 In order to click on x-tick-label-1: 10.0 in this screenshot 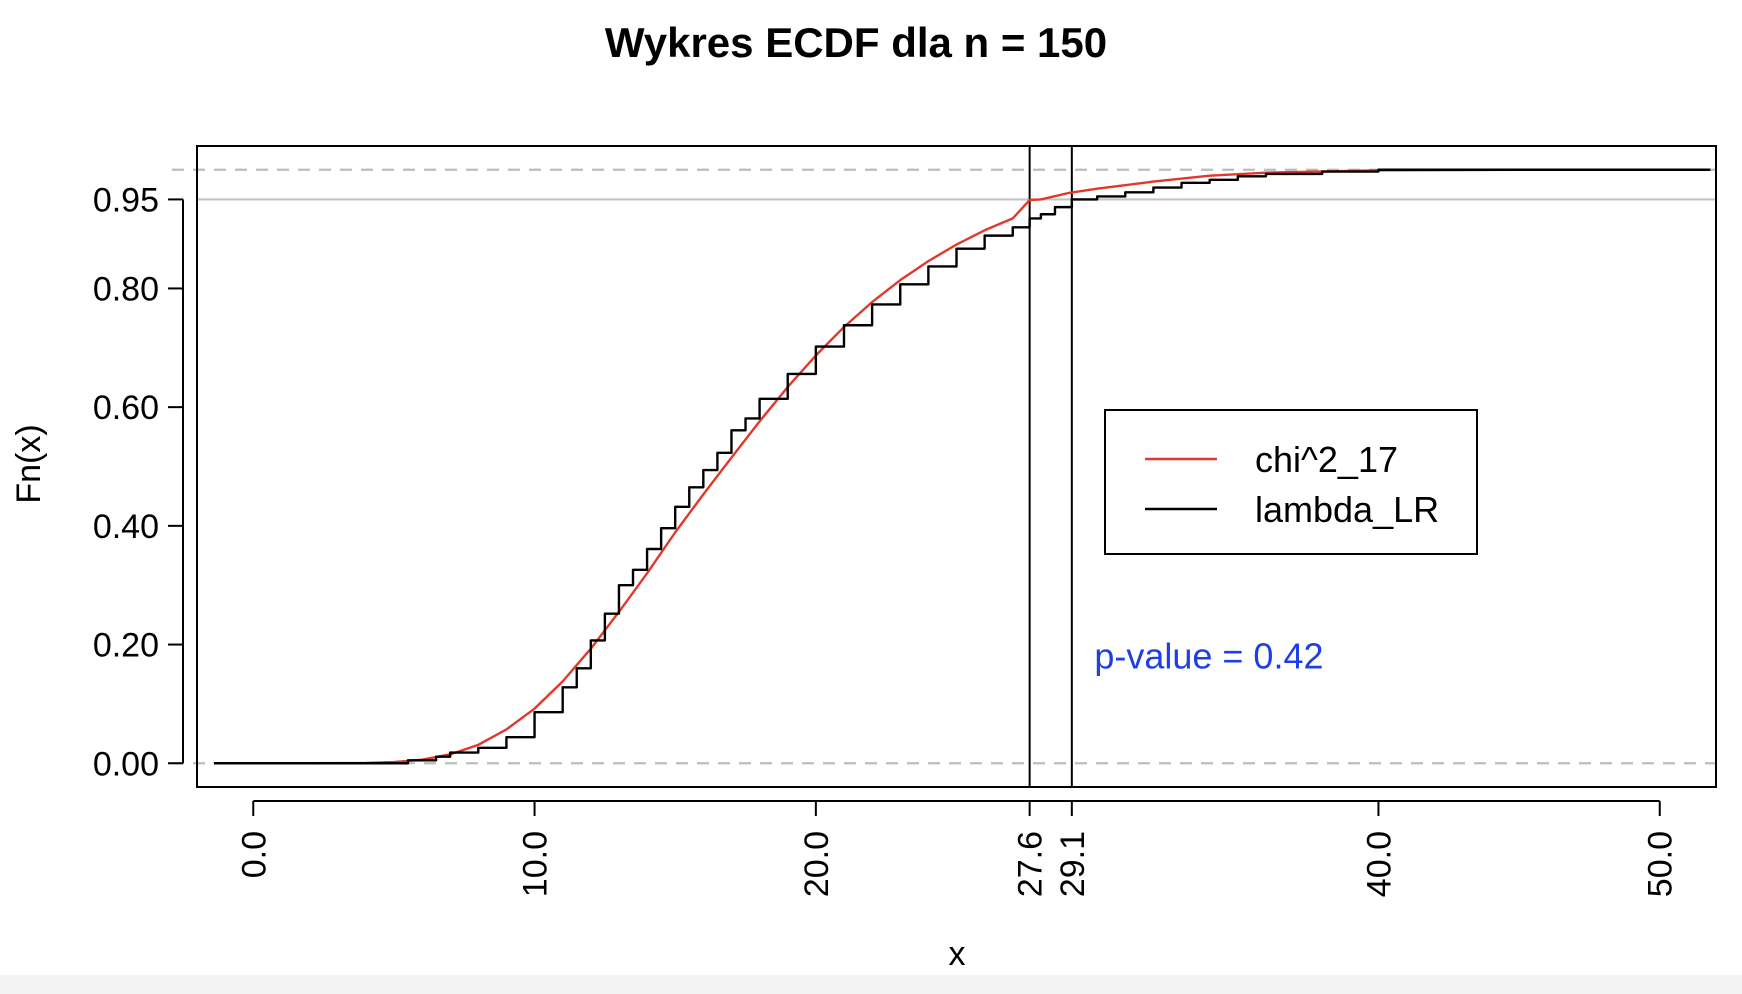, I will do `click(536, 864)`.